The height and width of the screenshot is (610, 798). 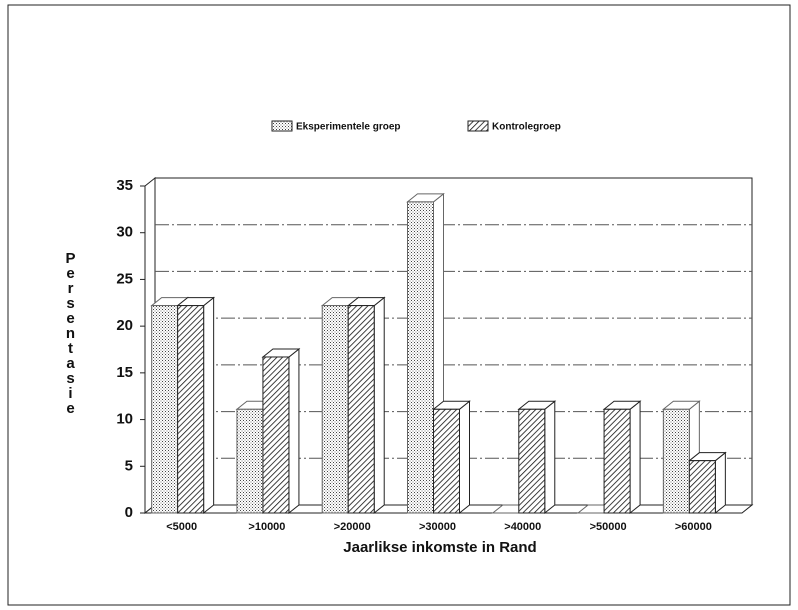 What do you see at coordinates (437, 527) in the screenshot?
I see `x-tick-label: >30000` at bounding box center [437, 527].